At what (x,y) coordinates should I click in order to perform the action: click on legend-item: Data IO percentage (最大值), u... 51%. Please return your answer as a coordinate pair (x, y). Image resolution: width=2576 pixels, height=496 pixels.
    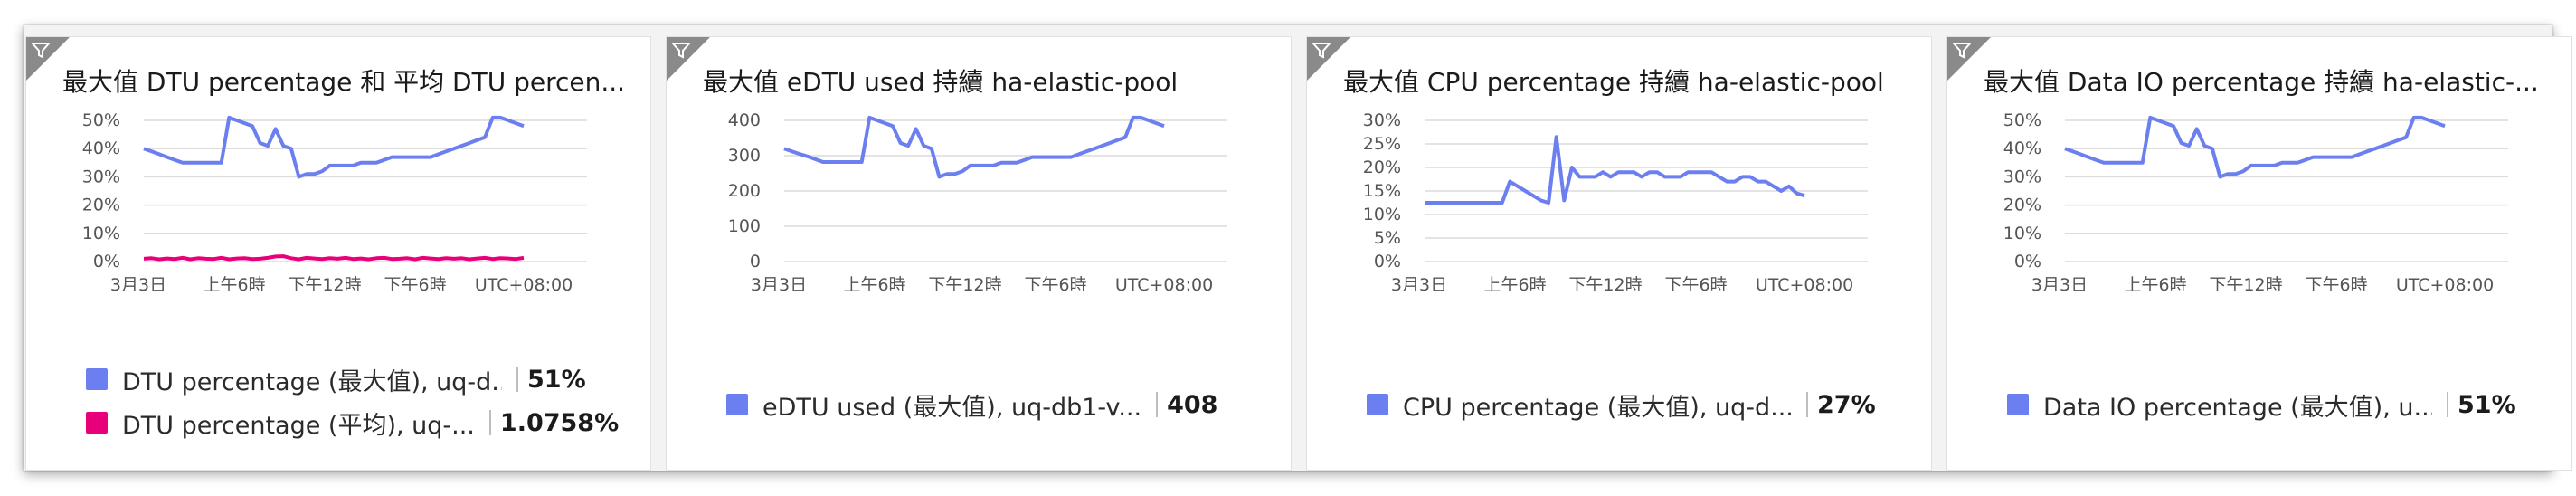
    Looking at the image, I should click on (2261, 405).